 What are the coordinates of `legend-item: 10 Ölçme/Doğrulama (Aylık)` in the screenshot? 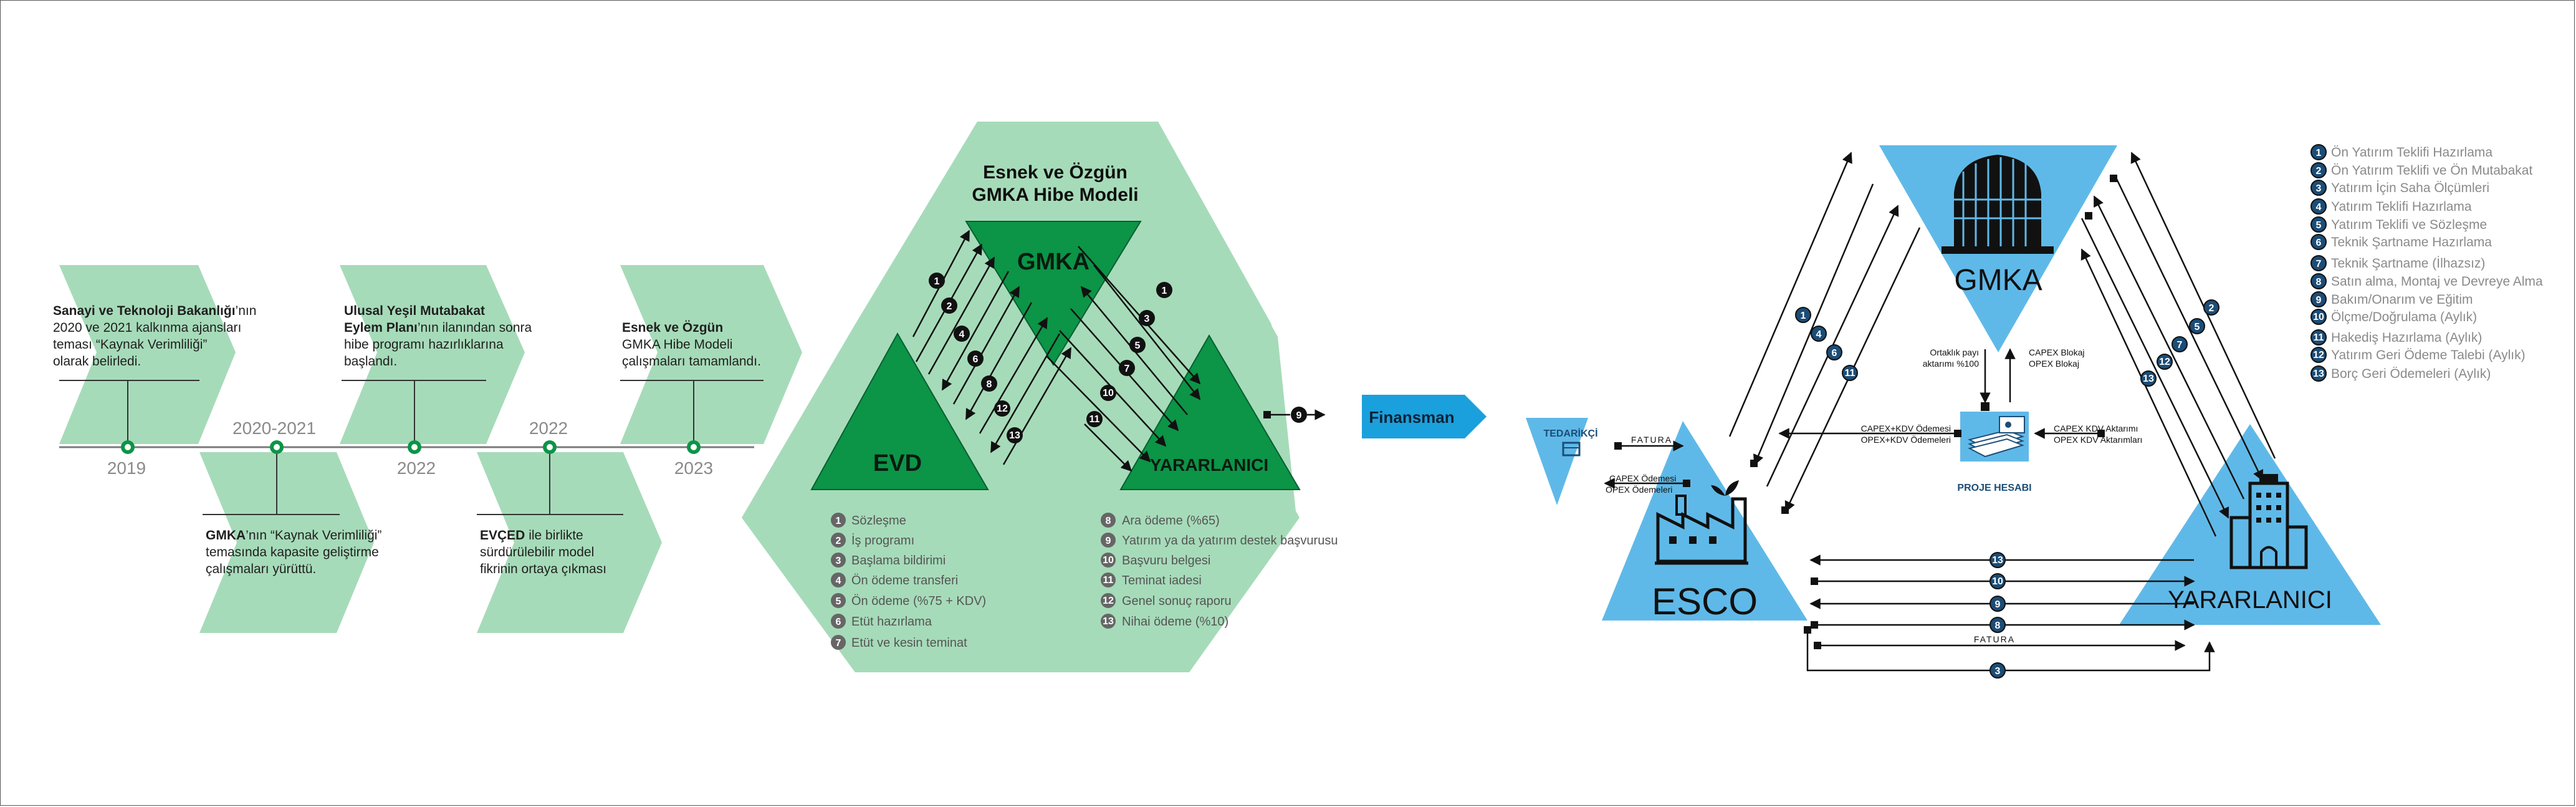 It's located at (2393, 317).